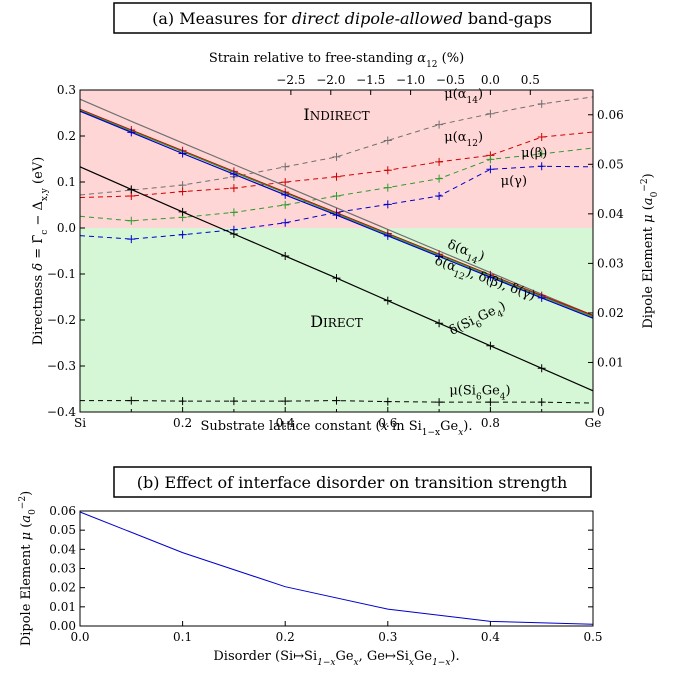  Describe the element at coordinates (66, 182) in the screenshot. I see `y-left-tick-label: 0.1` at that location.